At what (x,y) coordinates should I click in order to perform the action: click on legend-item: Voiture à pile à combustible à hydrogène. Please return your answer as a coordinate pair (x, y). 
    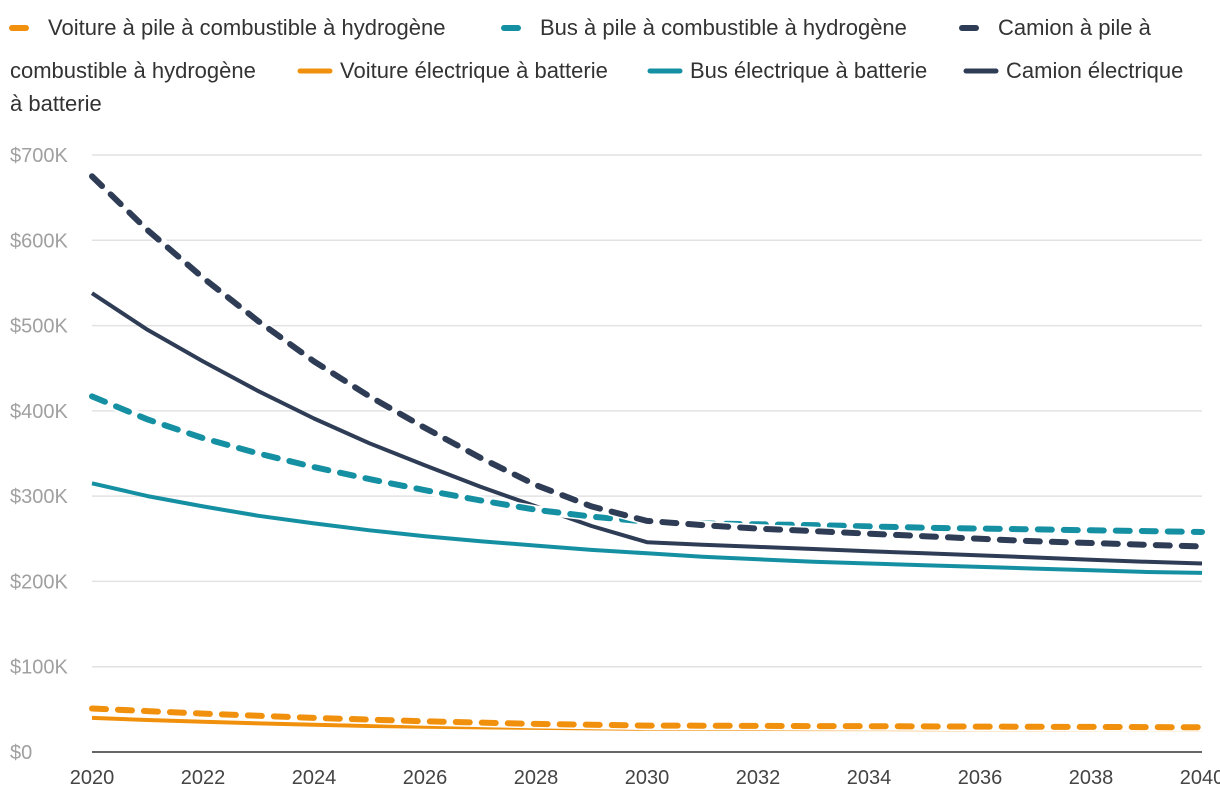
    Looking at the image, I should click on (227, 27).